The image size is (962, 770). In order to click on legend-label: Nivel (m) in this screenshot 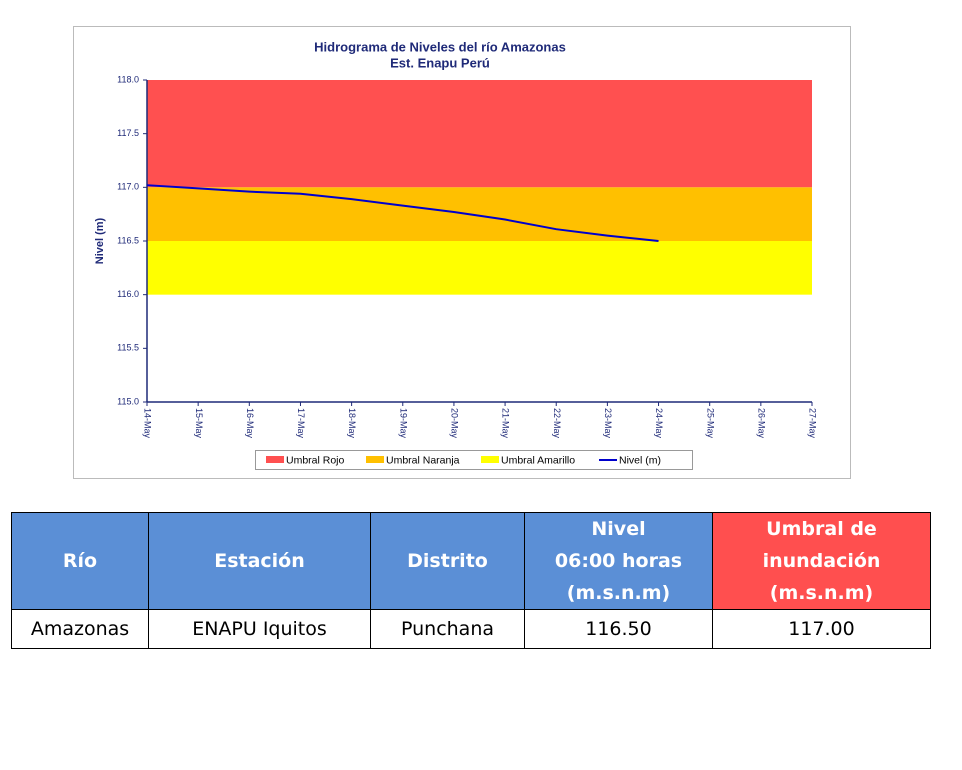, I will do `click(640, 460)`.